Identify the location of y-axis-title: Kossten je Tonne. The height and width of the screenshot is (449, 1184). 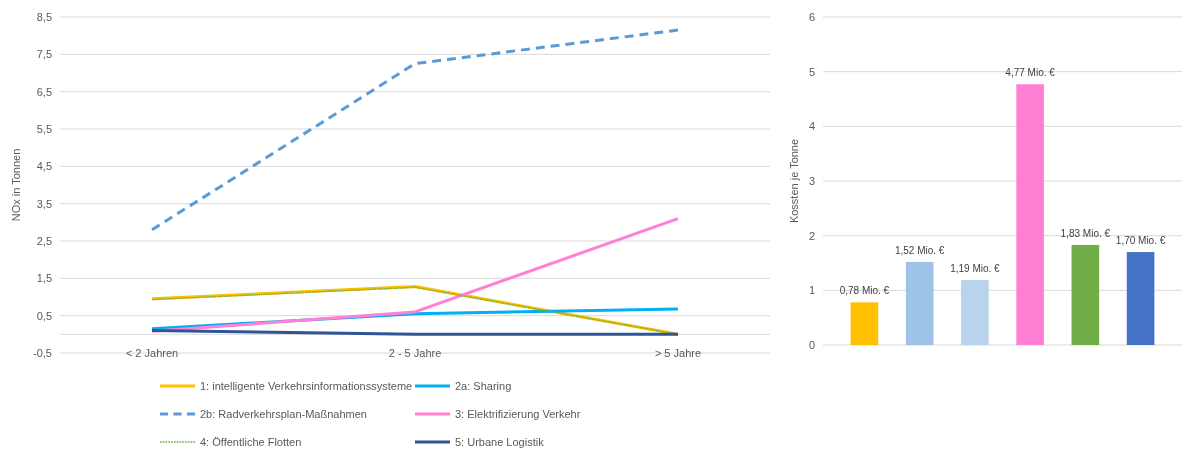
(794, 181).